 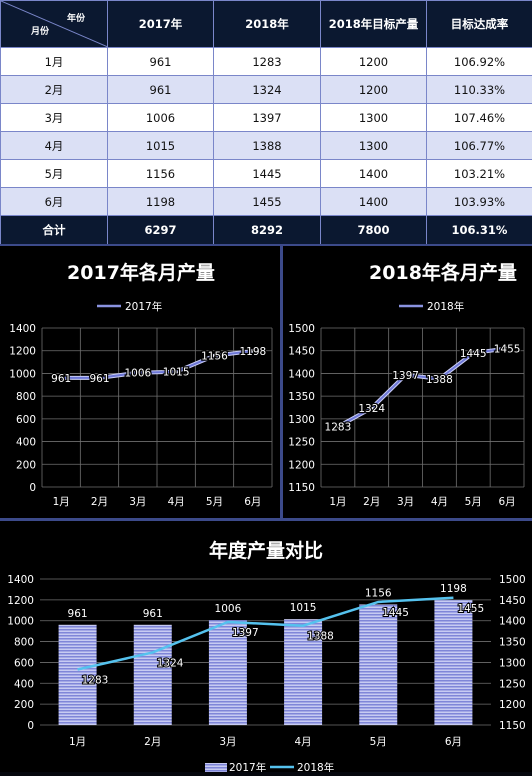 What do you see at coordinates (161, 202) in the screenshot?
I see `cell-2017: 1198` at bounding box center [161, 202].